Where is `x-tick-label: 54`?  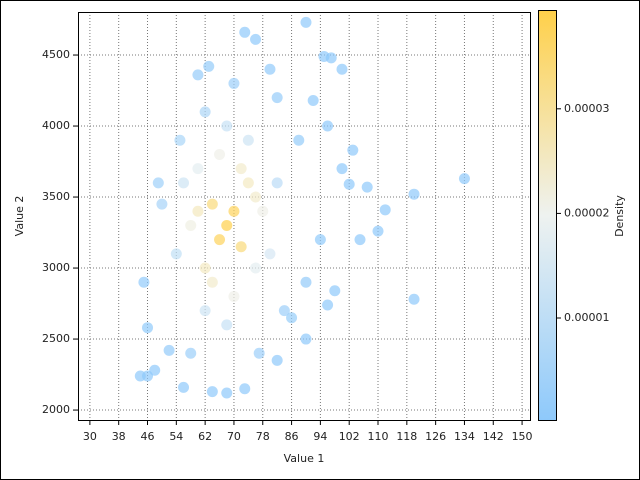 x-tick-label: 54 is located at coordinates (176, 436).